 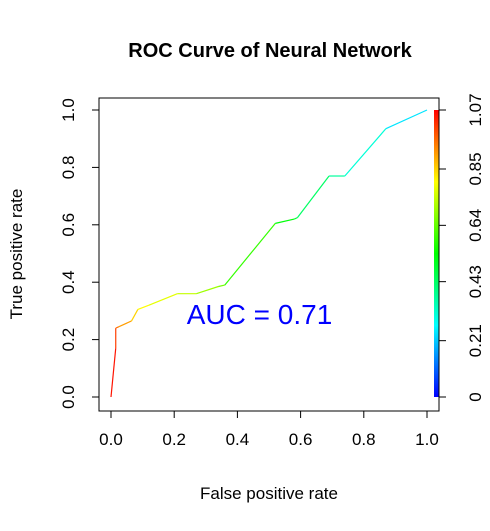 I want to click on x-tick-label: 1.0, so click(x=427, y=439).